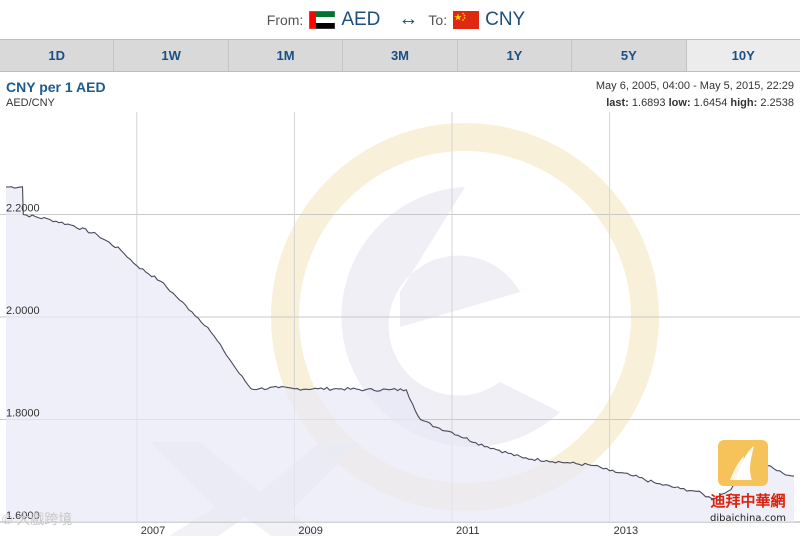 This screenshot has height=536, width=800. Describe the element at coordinates (361, 19) in the screenshot. I see `from-currency-select: AED` at that location.